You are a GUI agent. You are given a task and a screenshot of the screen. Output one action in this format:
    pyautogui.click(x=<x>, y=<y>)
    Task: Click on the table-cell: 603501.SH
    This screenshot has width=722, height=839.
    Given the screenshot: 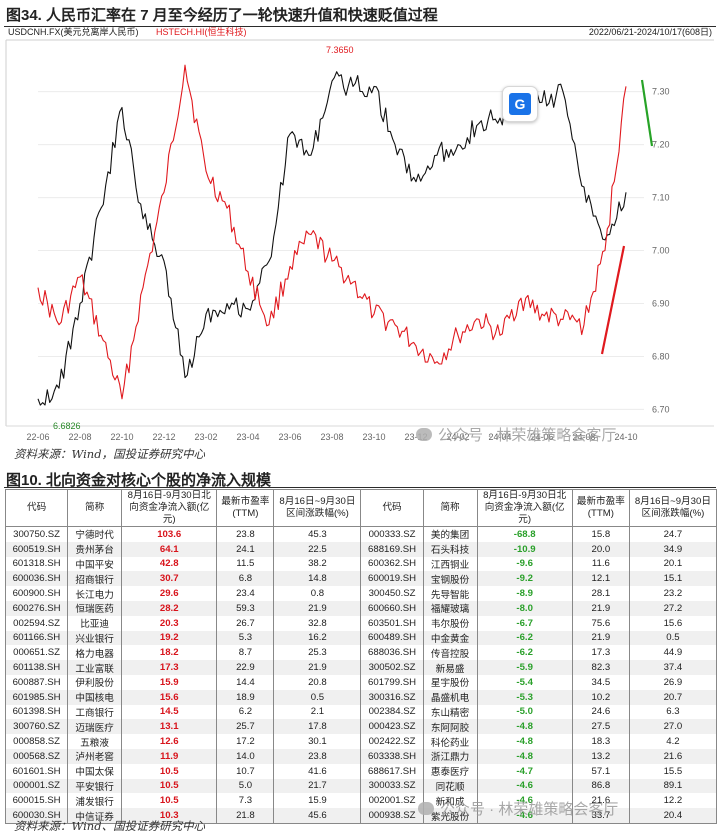 What is the action you would take?
    pyautogui.click(x=392, y=623)
    